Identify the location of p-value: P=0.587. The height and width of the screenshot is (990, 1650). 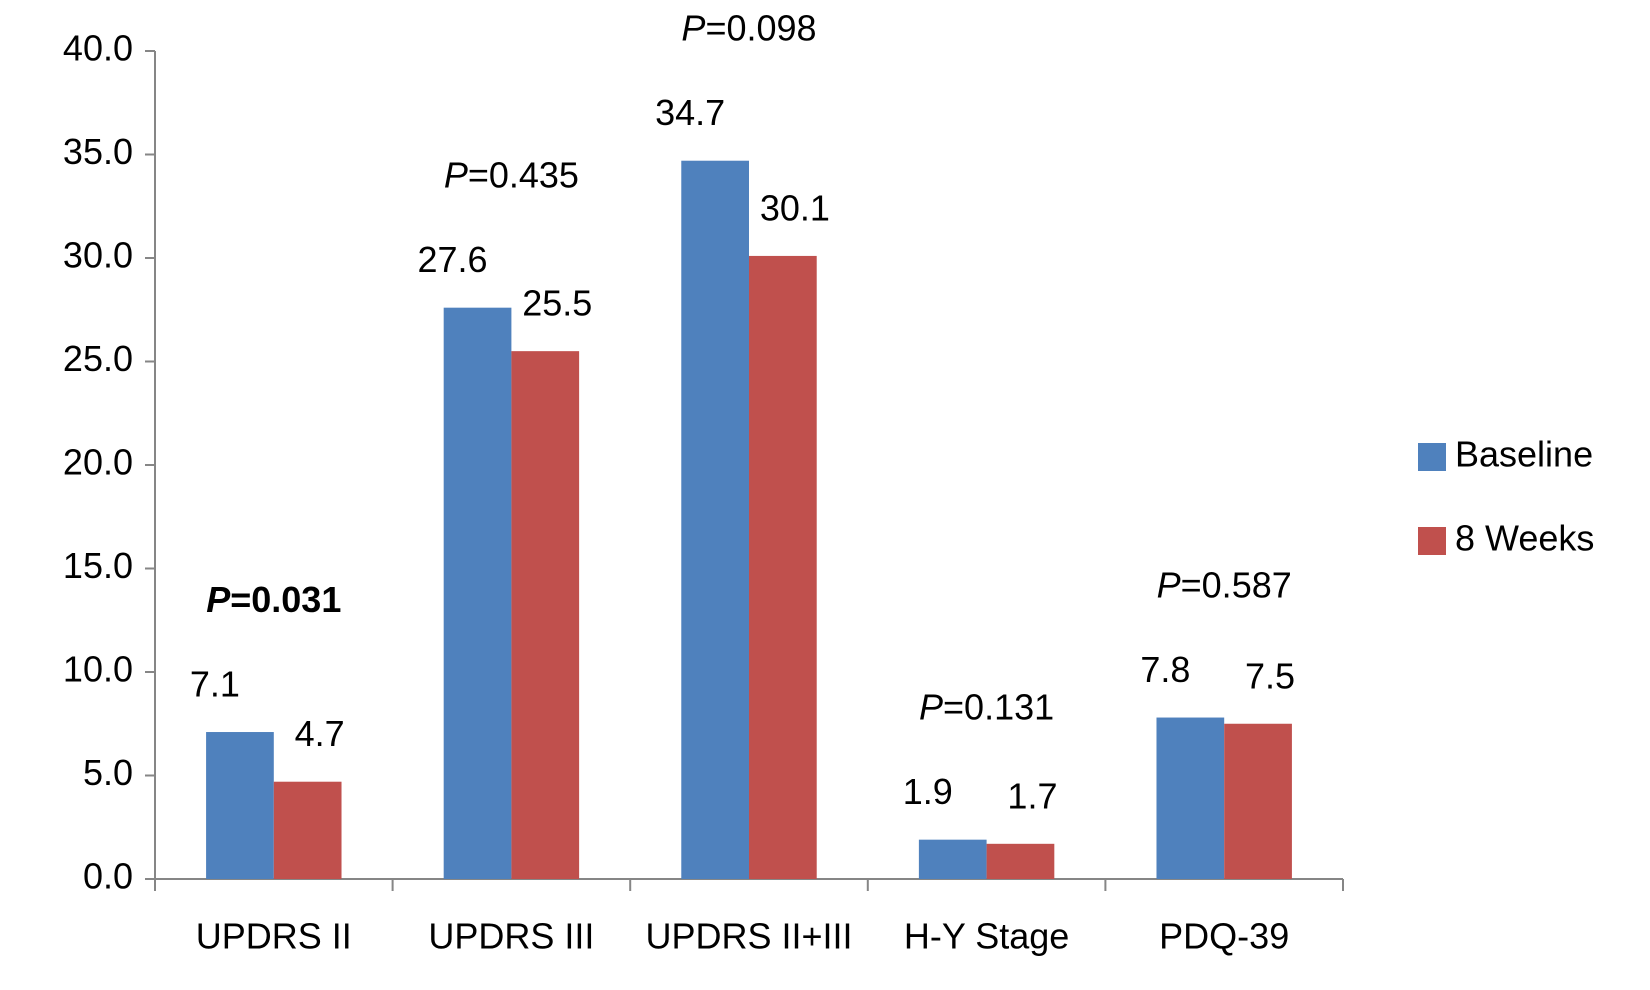
(1224, 584).